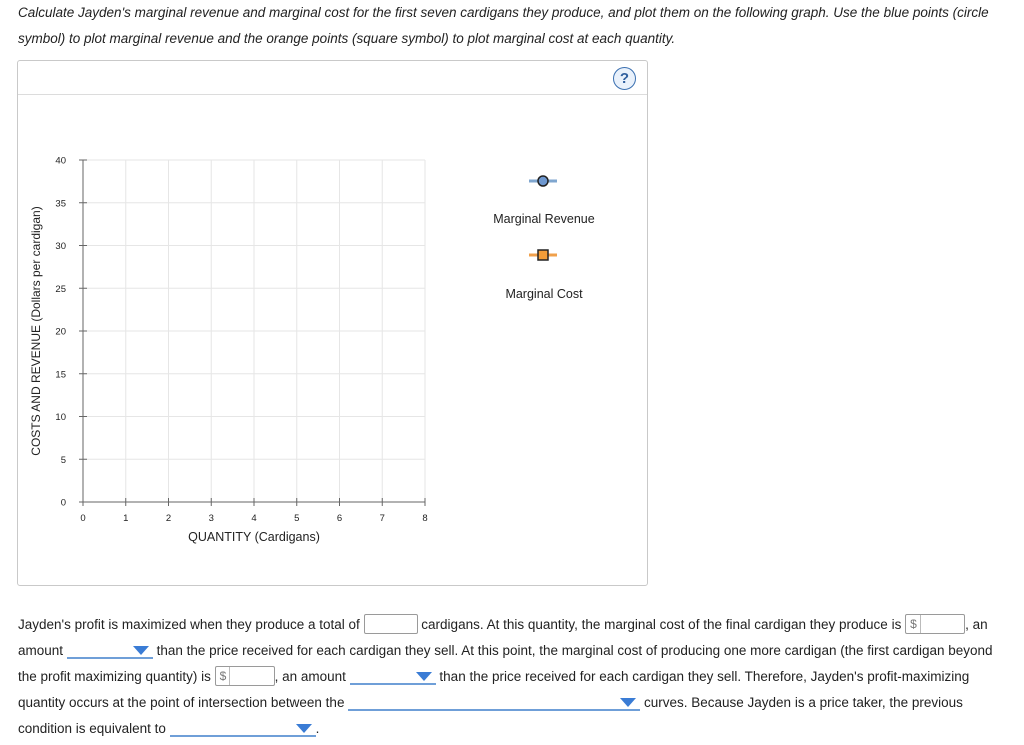 This screenshot has height=745, width=1024. Describe the element at coordinates (60, 203) in the screenshot. I see `y-tick-label: 35` at that location.